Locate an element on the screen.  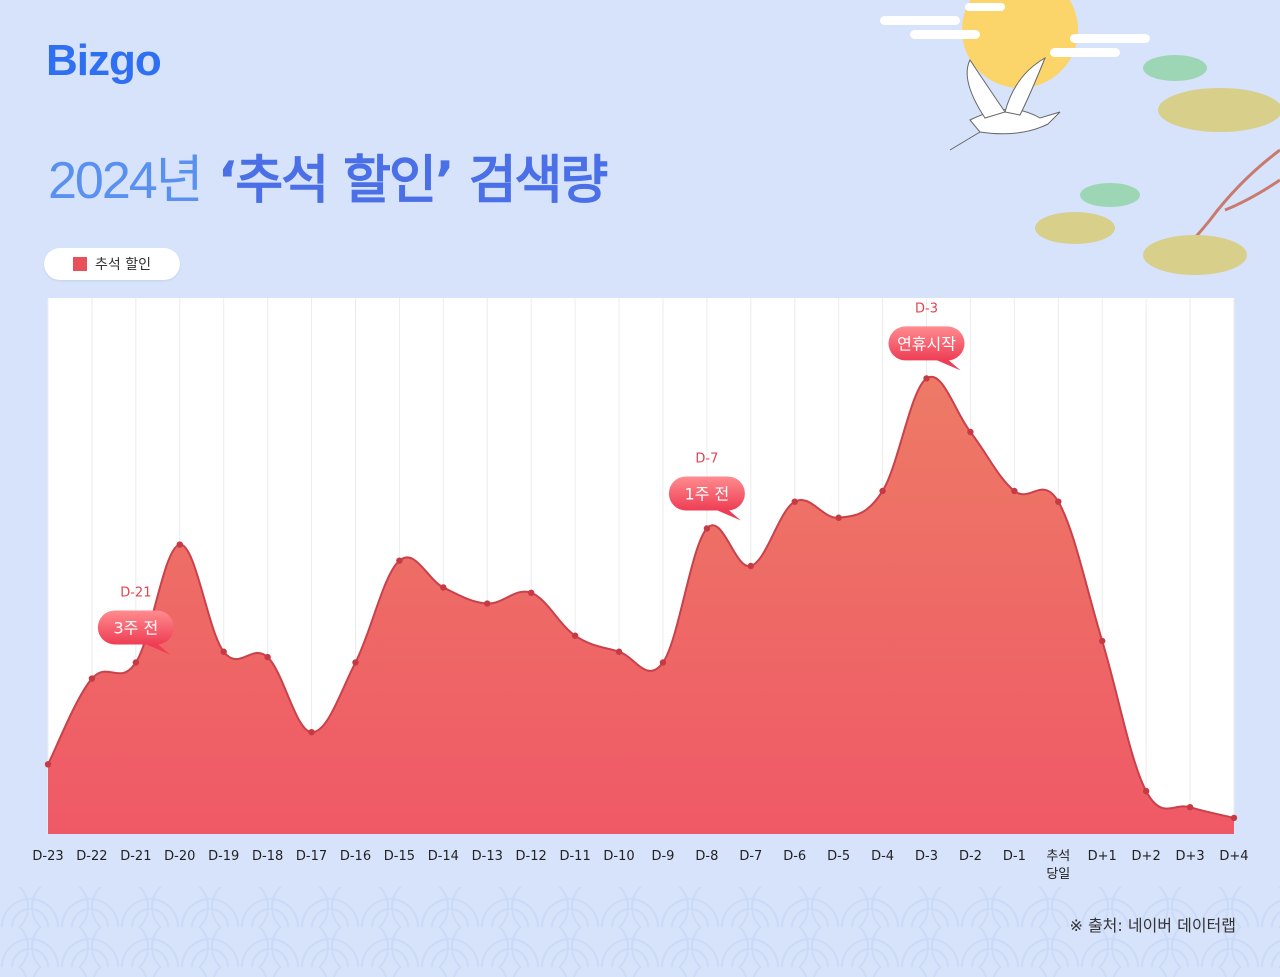
title-year: 2024년 is located at coordinates (126, 181).